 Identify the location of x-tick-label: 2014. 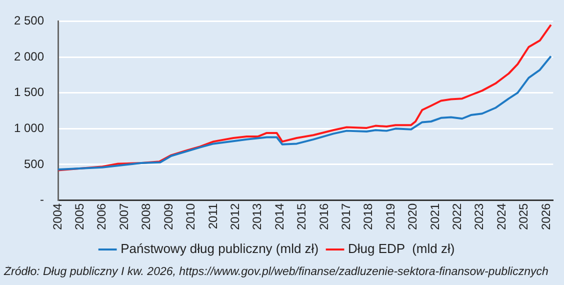
(279, 216).